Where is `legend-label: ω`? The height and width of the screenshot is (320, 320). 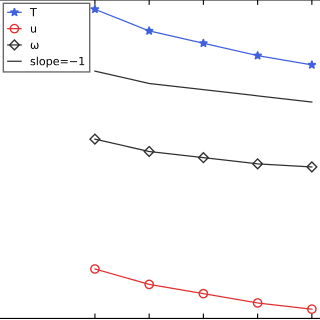 legend-label: ω is located at coordinates (34, 45).